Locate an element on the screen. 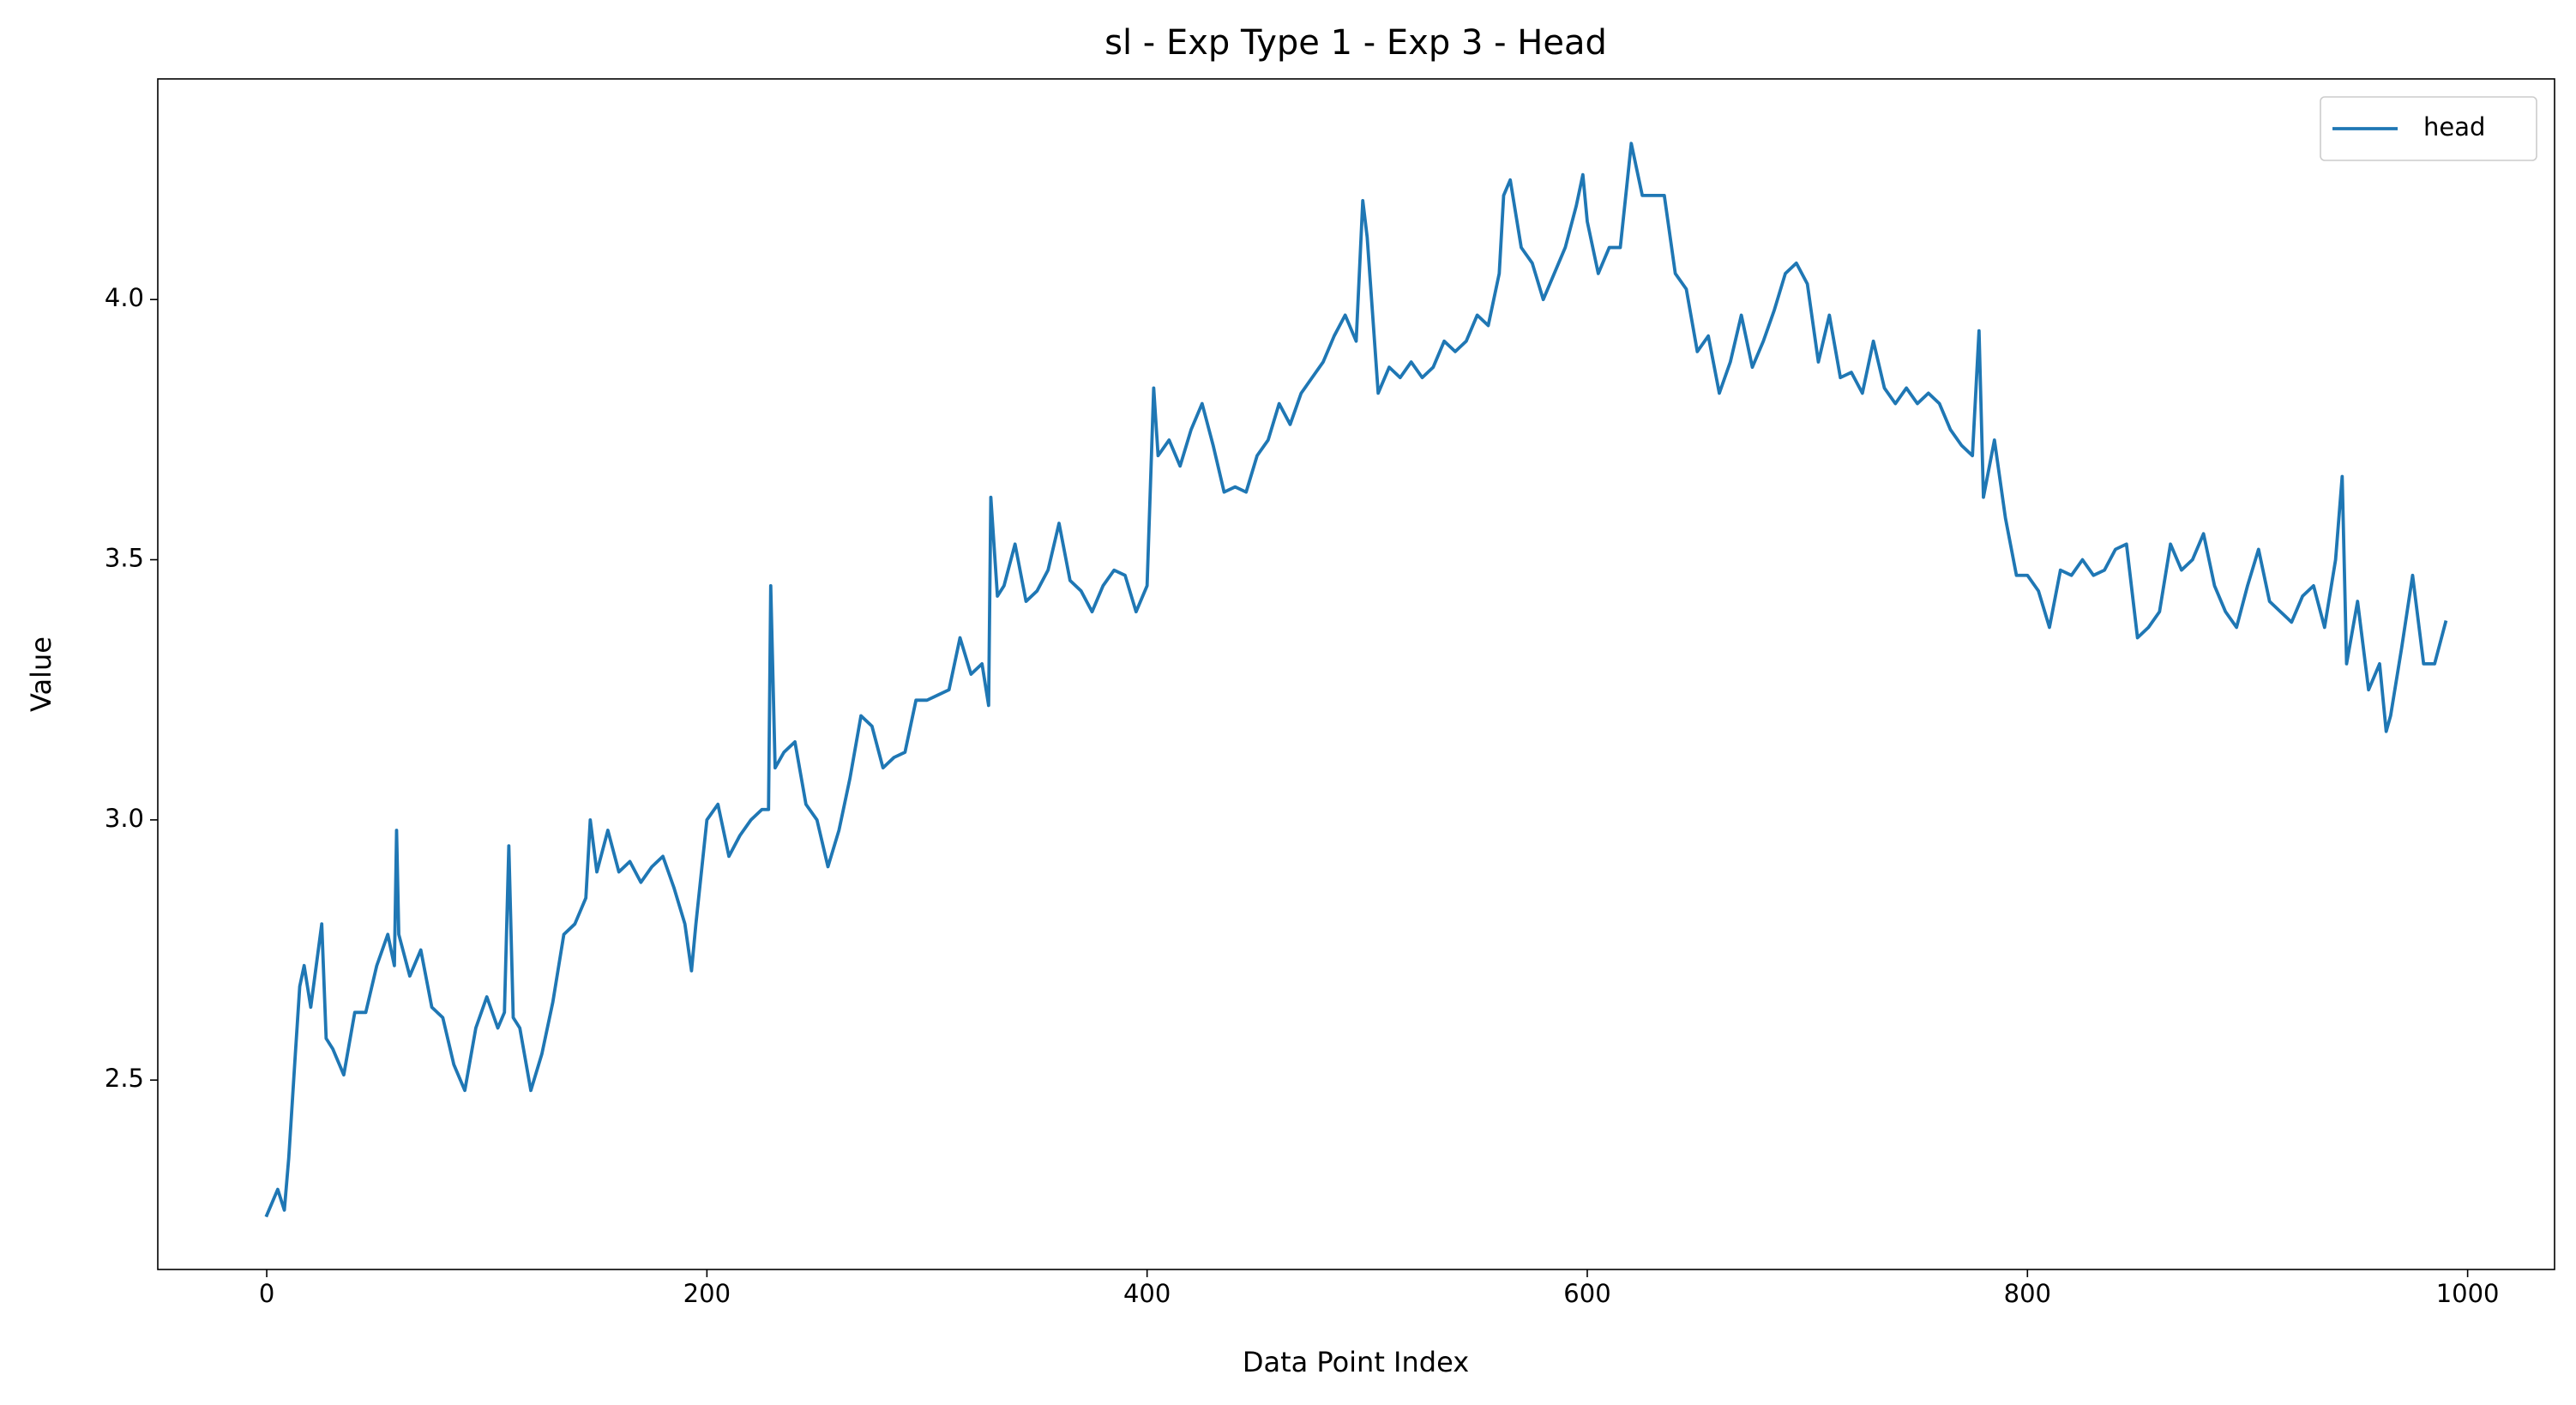  x-tick-label: 1000 is located at coordinates (2468, 1293).